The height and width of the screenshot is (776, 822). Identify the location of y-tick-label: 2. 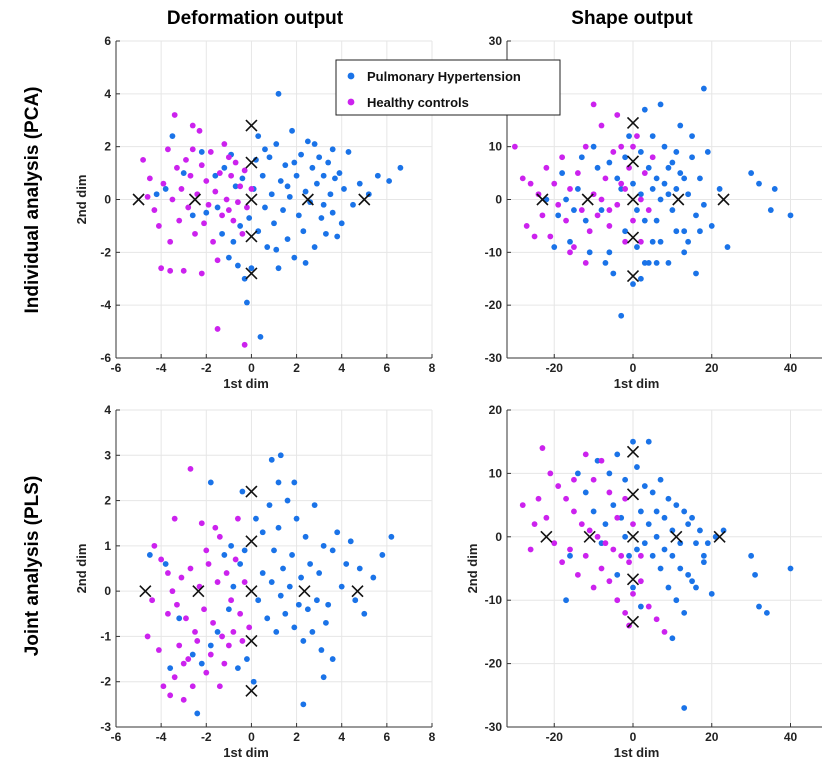
(107, 501).